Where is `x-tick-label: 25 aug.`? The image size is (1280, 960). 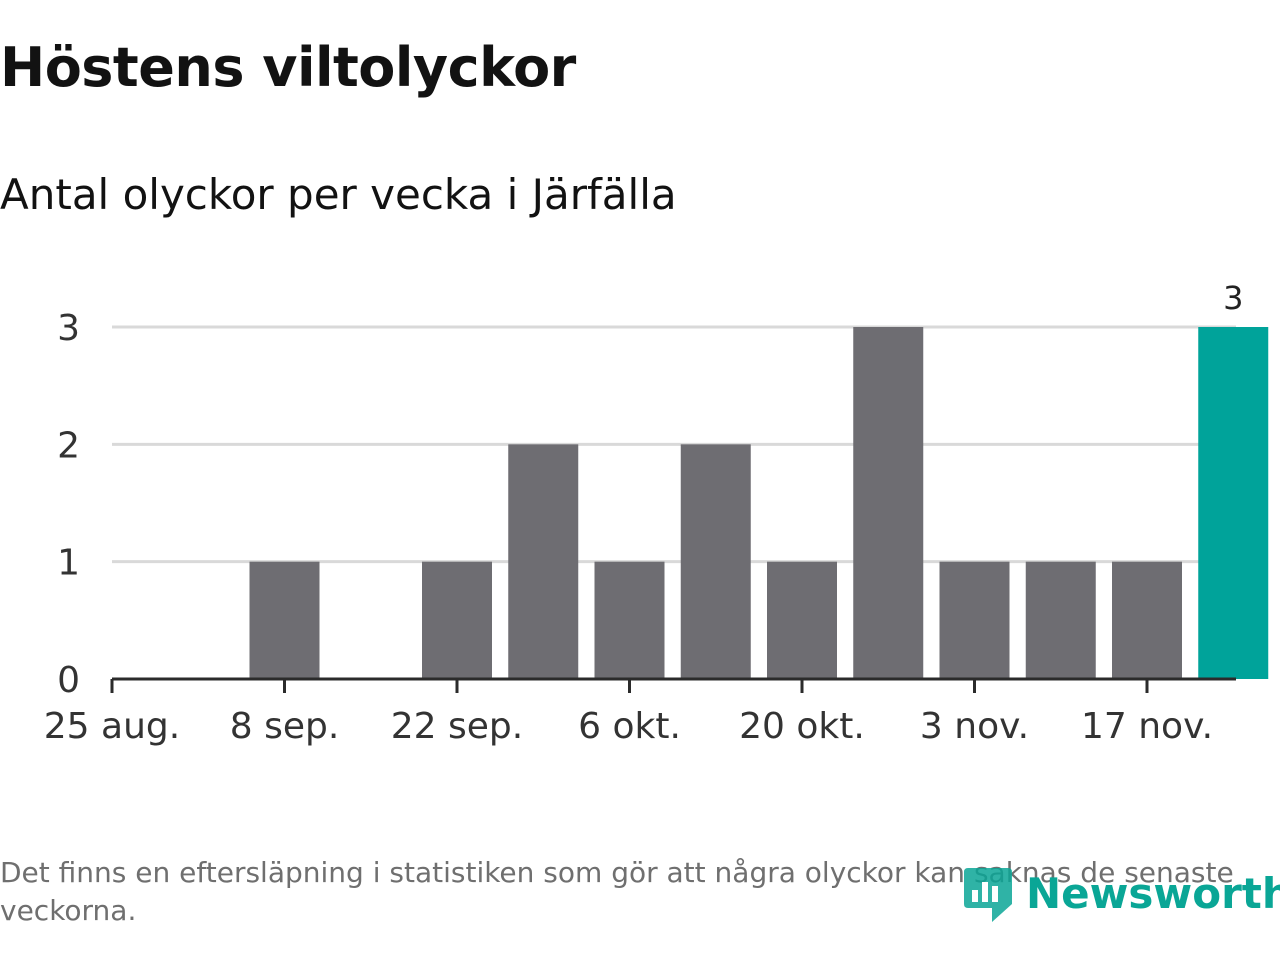 x-tick-label: 25 aug. is located at coordinates (112, 726).